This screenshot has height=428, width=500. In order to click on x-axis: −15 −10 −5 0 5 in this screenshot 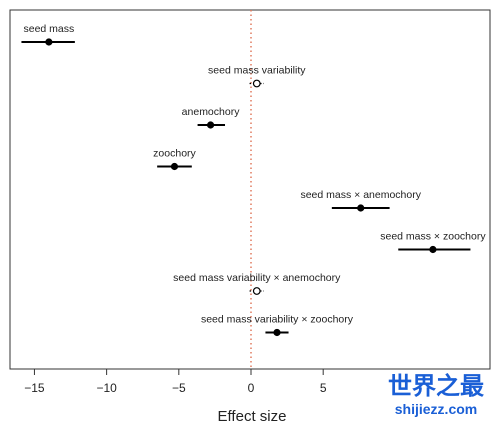, I will do `click(175, 382)`.